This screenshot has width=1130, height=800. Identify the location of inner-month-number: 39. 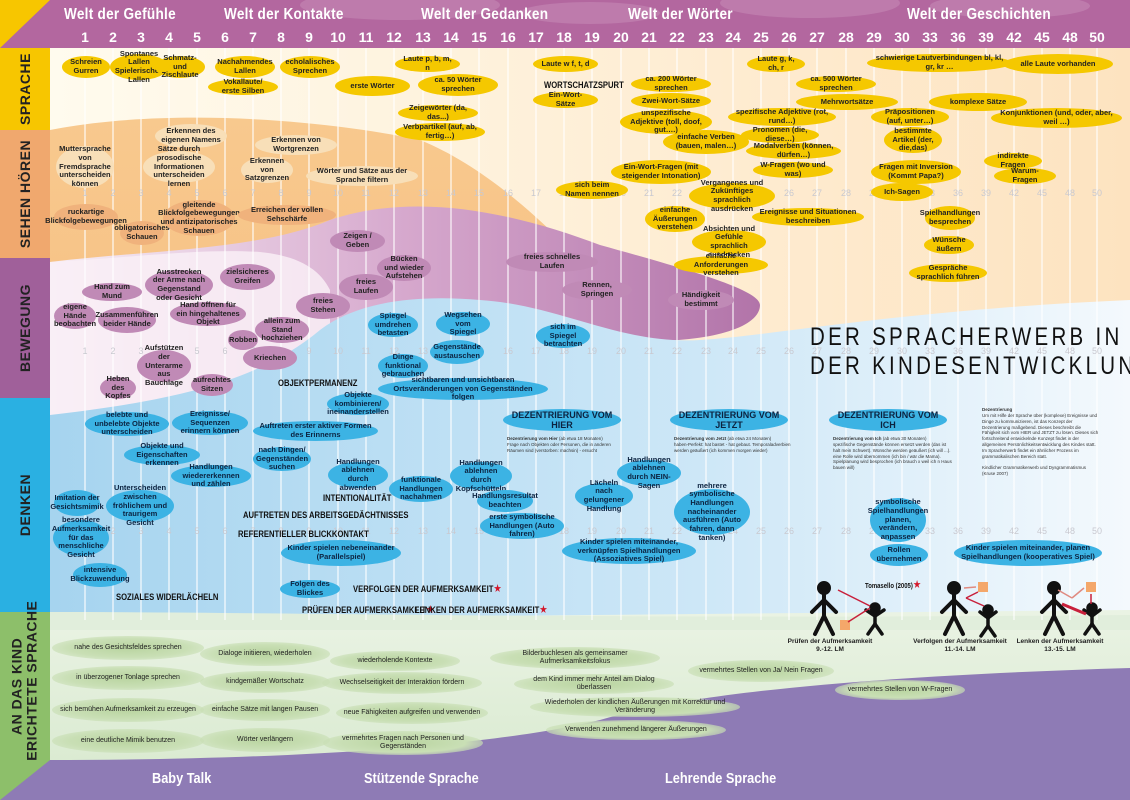
(985, 193).